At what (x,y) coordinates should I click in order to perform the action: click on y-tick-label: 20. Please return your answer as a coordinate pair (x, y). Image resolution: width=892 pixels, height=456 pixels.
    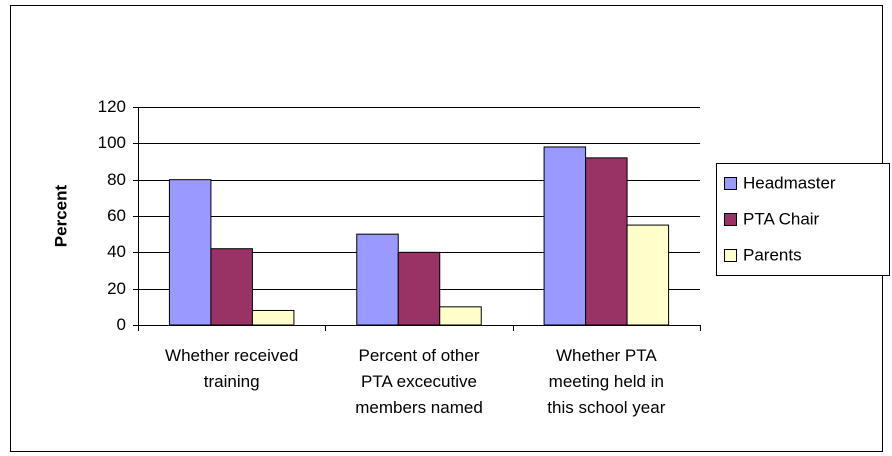
    Looking at the image, I should click on (116, 288).